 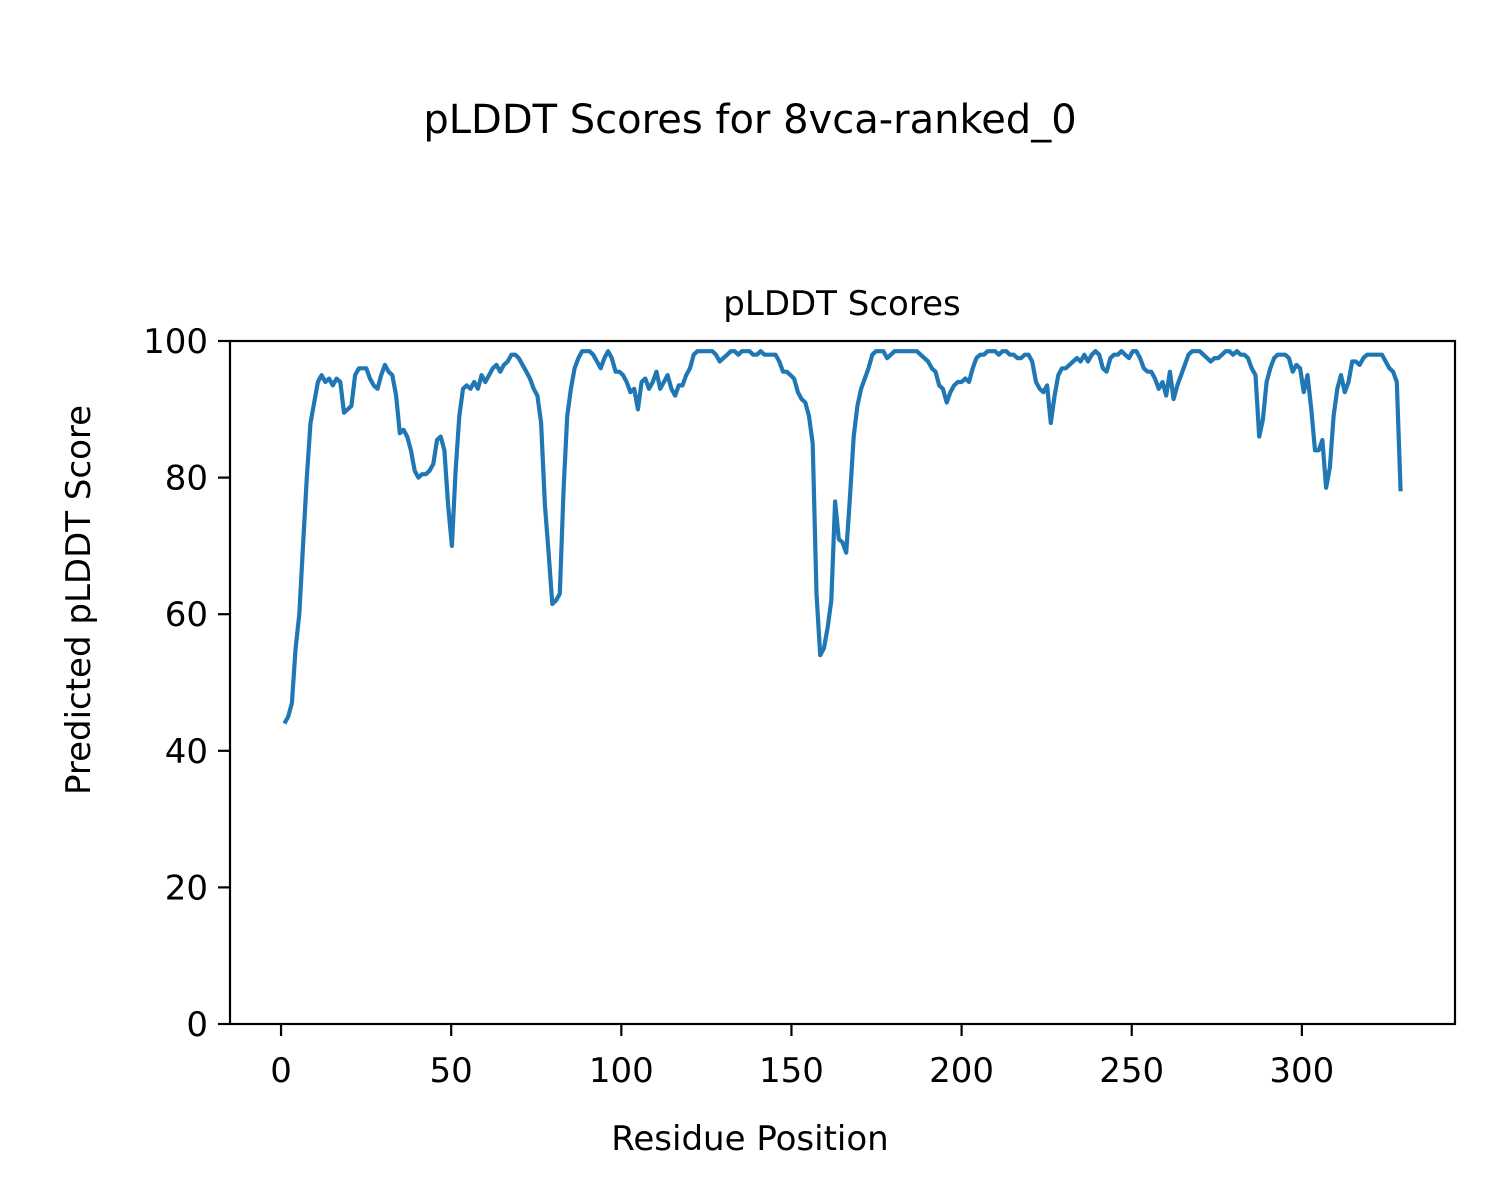 What do you see at coordinates (961, 1071) in the screenshot?
I see `x-tick-label: 200` at bounding box center [961, 1071].